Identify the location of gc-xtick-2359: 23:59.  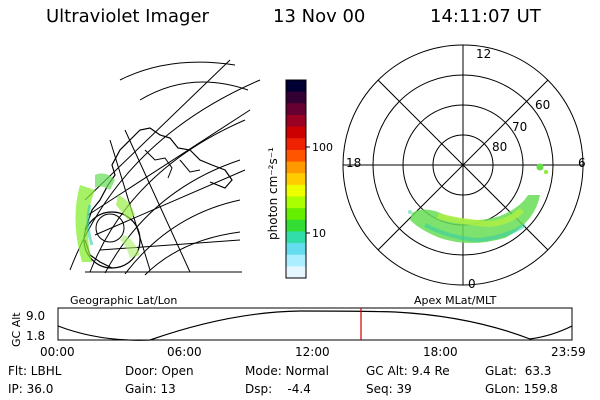
(568, 352).